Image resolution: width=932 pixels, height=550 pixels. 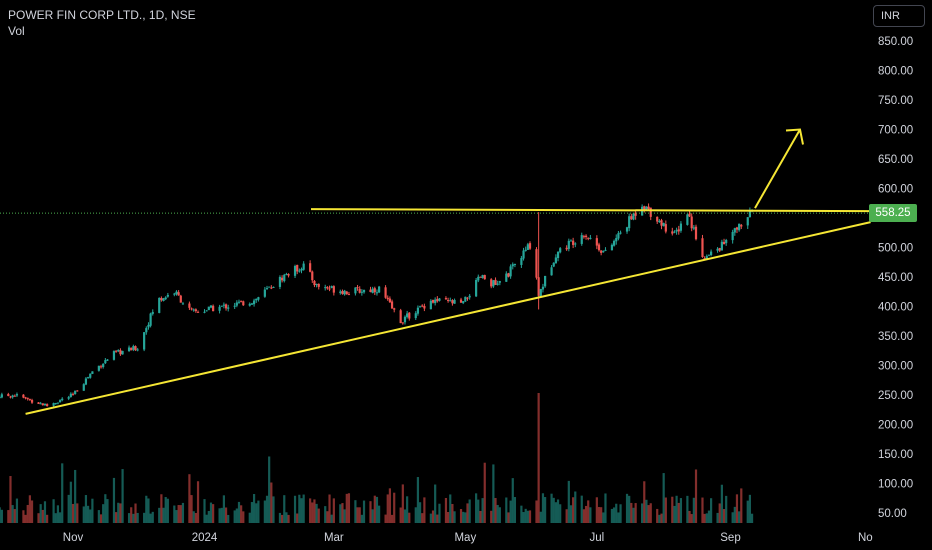 What do you see at coordinates (590, 210) in the screenshot?
I see `resistance-line` at bounding box center [590, 210].